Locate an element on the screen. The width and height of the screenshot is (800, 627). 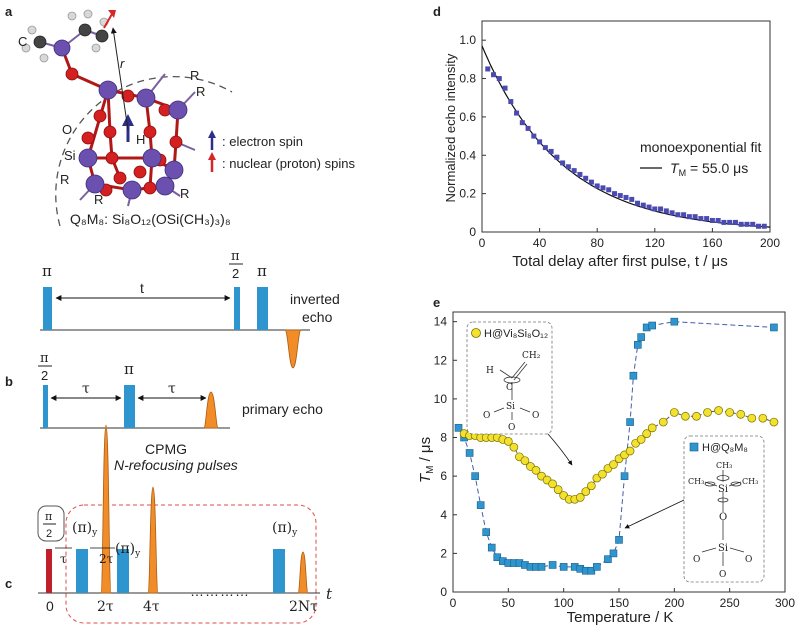
inverted-pi-1-label: π is located at coordinates (47, 271).